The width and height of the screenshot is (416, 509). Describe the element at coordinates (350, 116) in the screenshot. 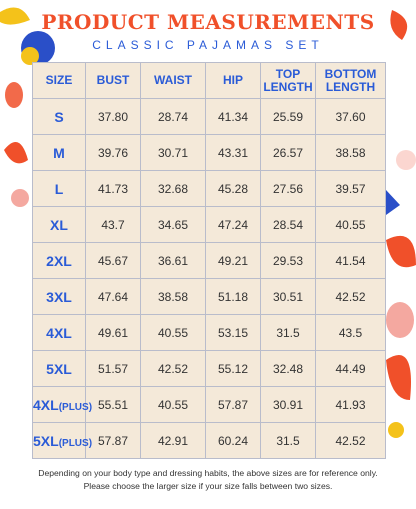

I see `measurement-cell: 37.60` at that location.